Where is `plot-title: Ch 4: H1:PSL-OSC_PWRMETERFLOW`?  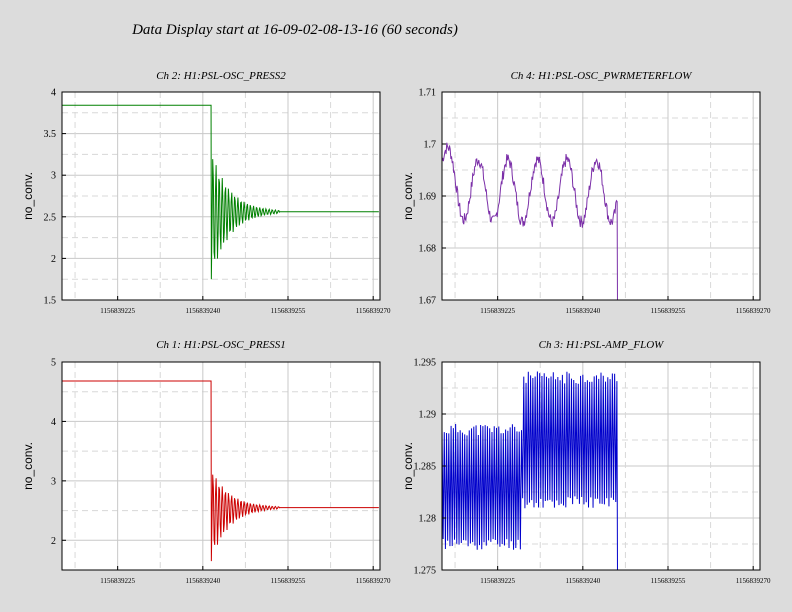
plot-title: Ch 4: H1:PSL-OSC_PWRMETERFLOW is located at coordinates (602, 76).